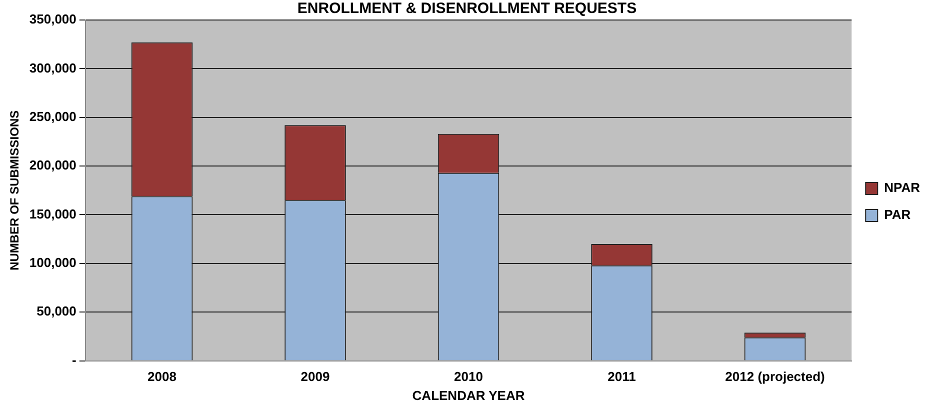 Image resolution: width=934 pixels, height=408 pixels. What do you see at coordinates (315, 376) in the screenshot?
I see `x-tick-label: 2009` at bounding box center [315, 376].